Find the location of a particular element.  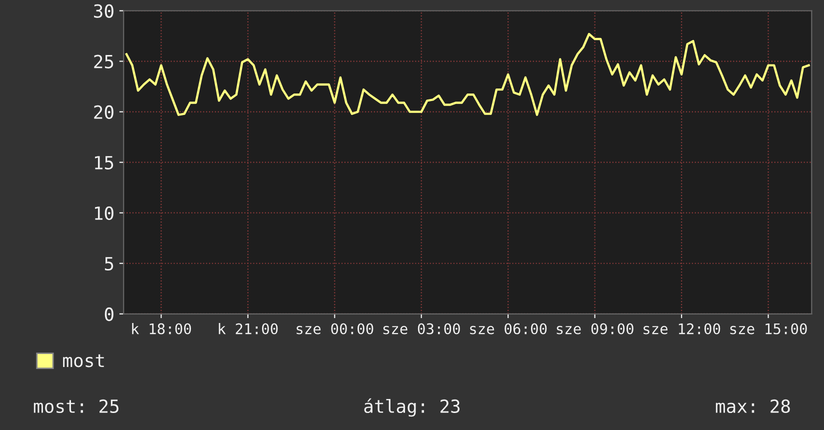

y-tick-label: 25 is located at coordinates (104, 61).